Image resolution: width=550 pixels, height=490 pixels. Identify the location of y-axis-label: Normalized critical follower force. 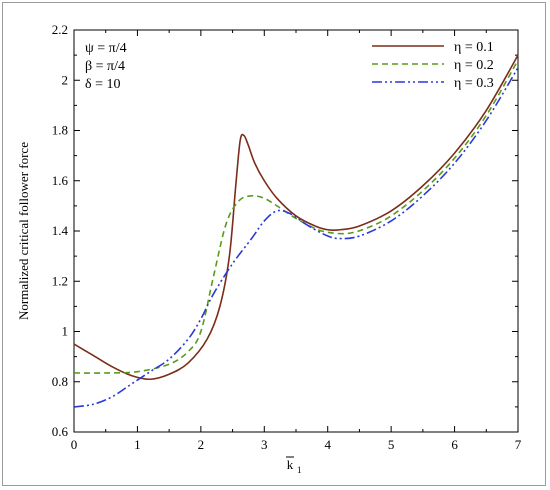
(23, 231).